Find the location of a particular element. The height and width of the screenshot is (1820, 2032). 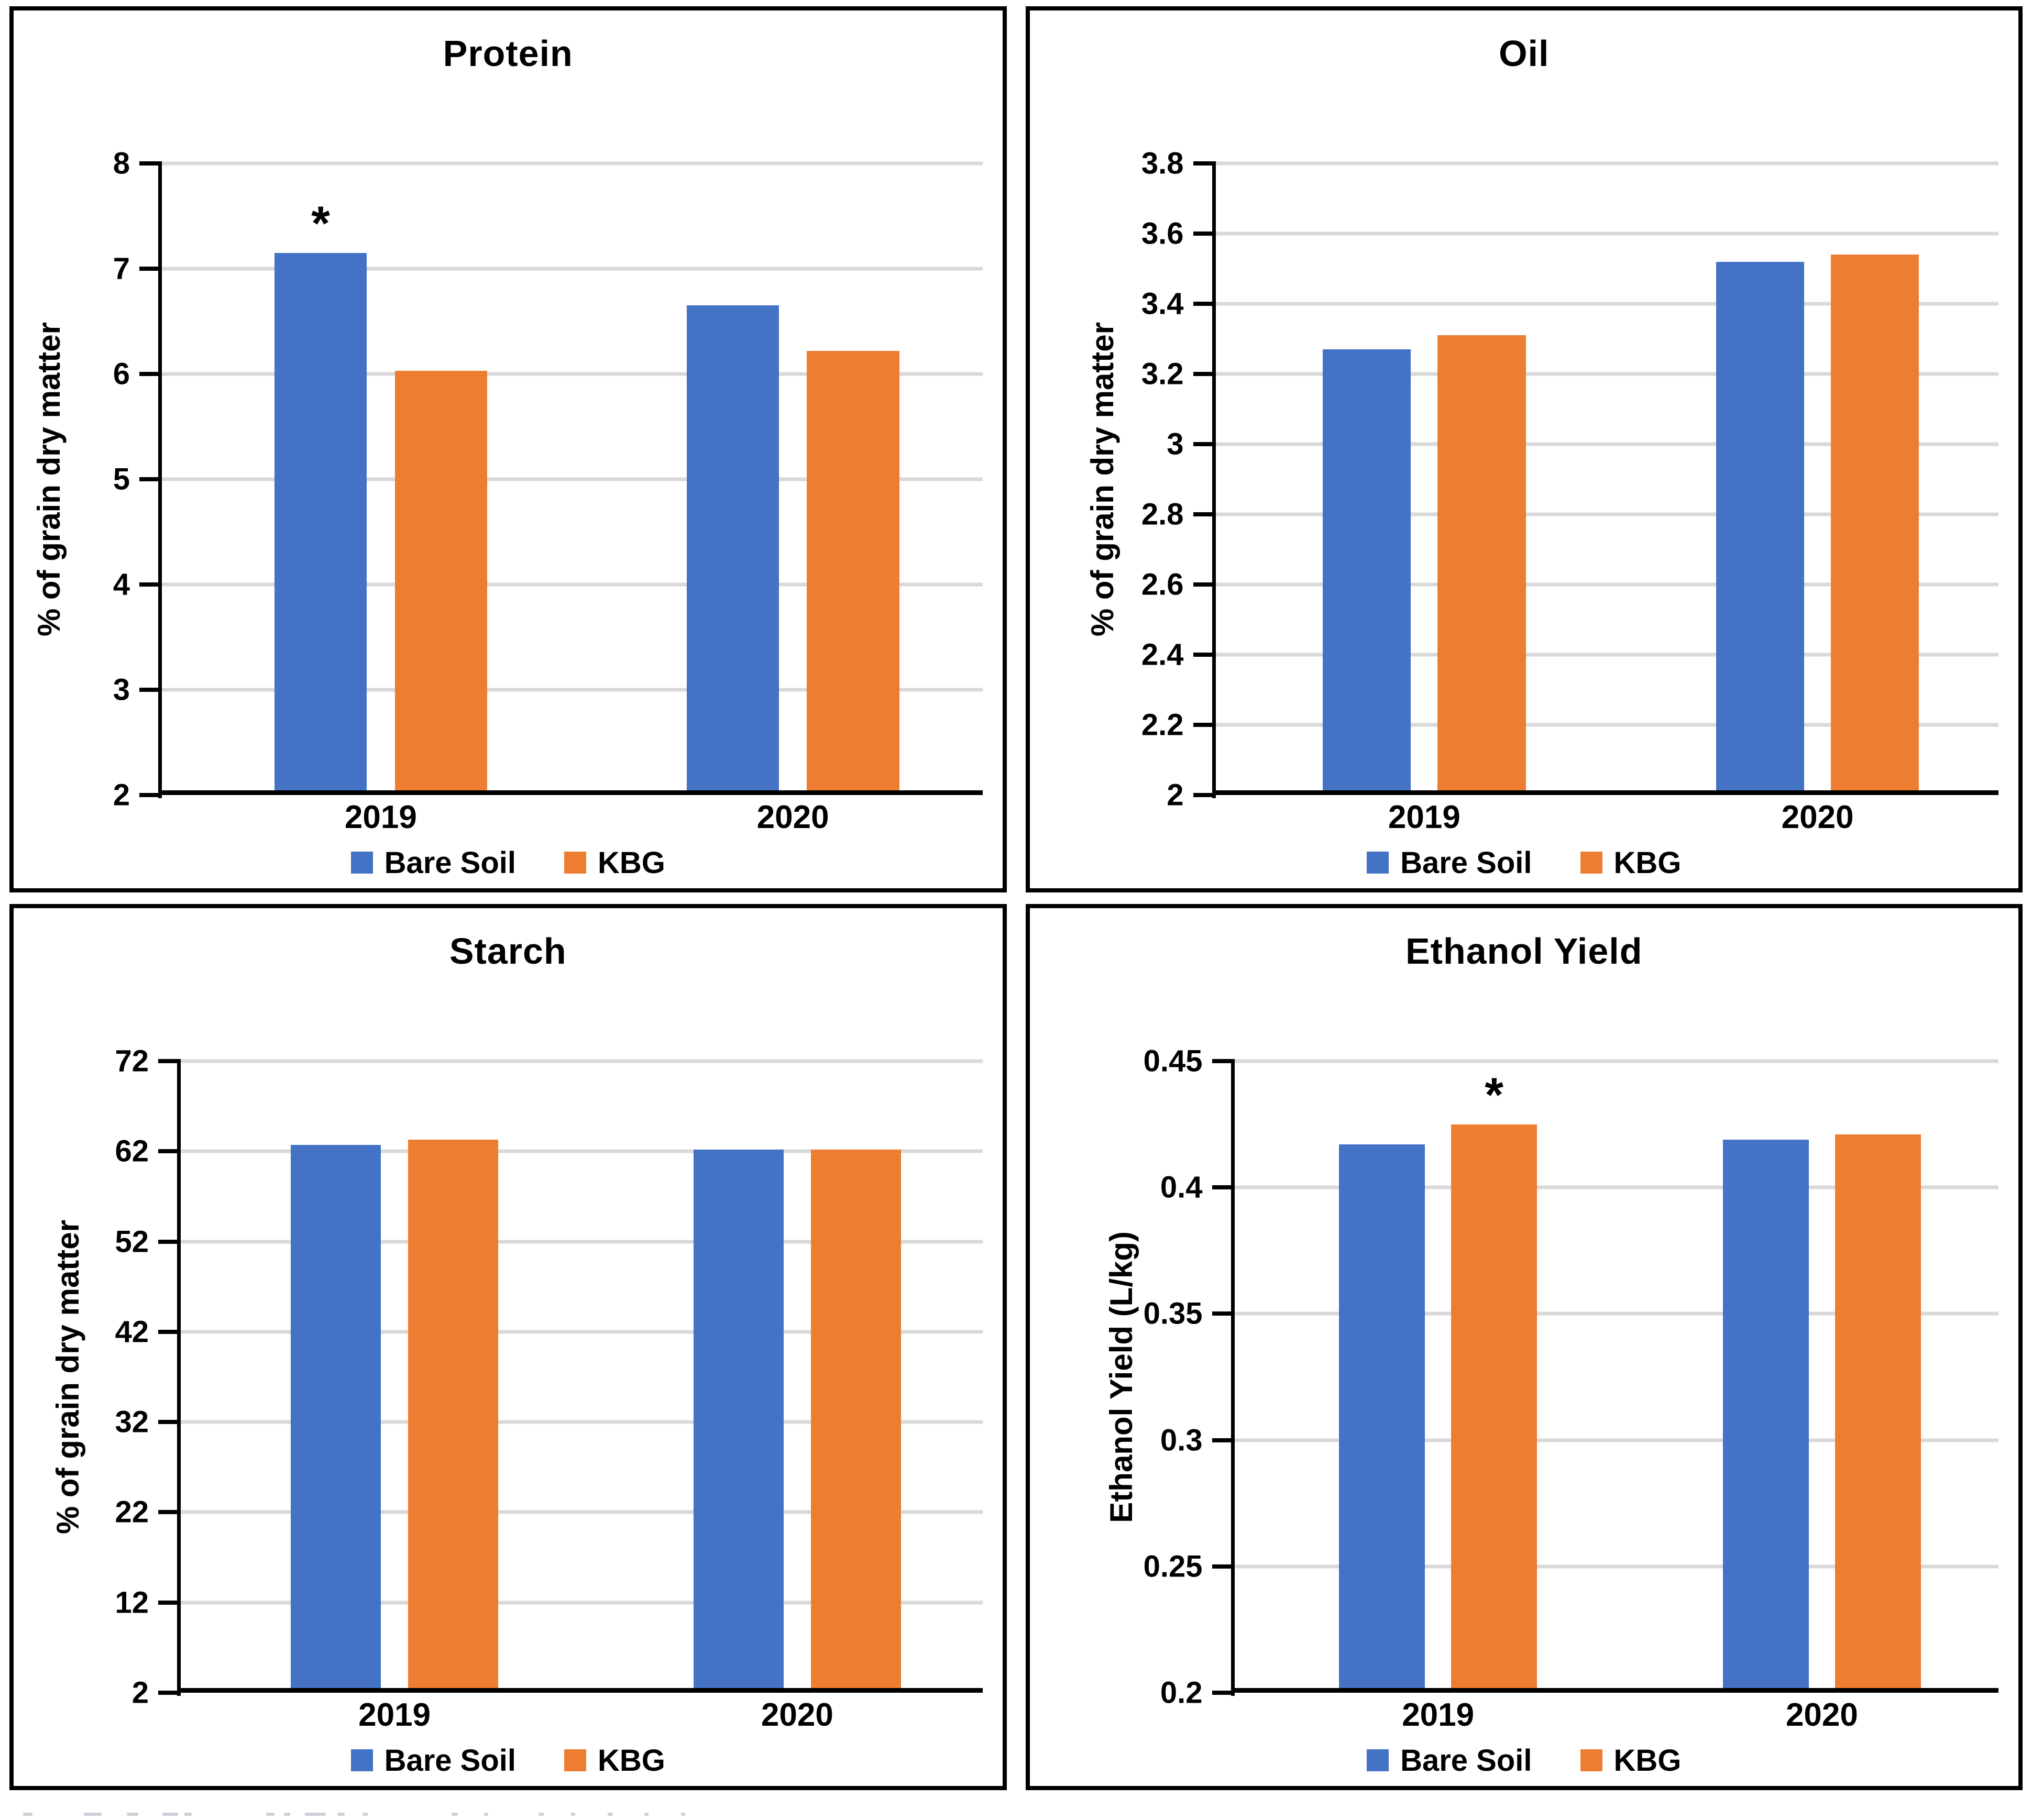

y-tick-label: 0.25 is located at coordinates (1173, 1567).